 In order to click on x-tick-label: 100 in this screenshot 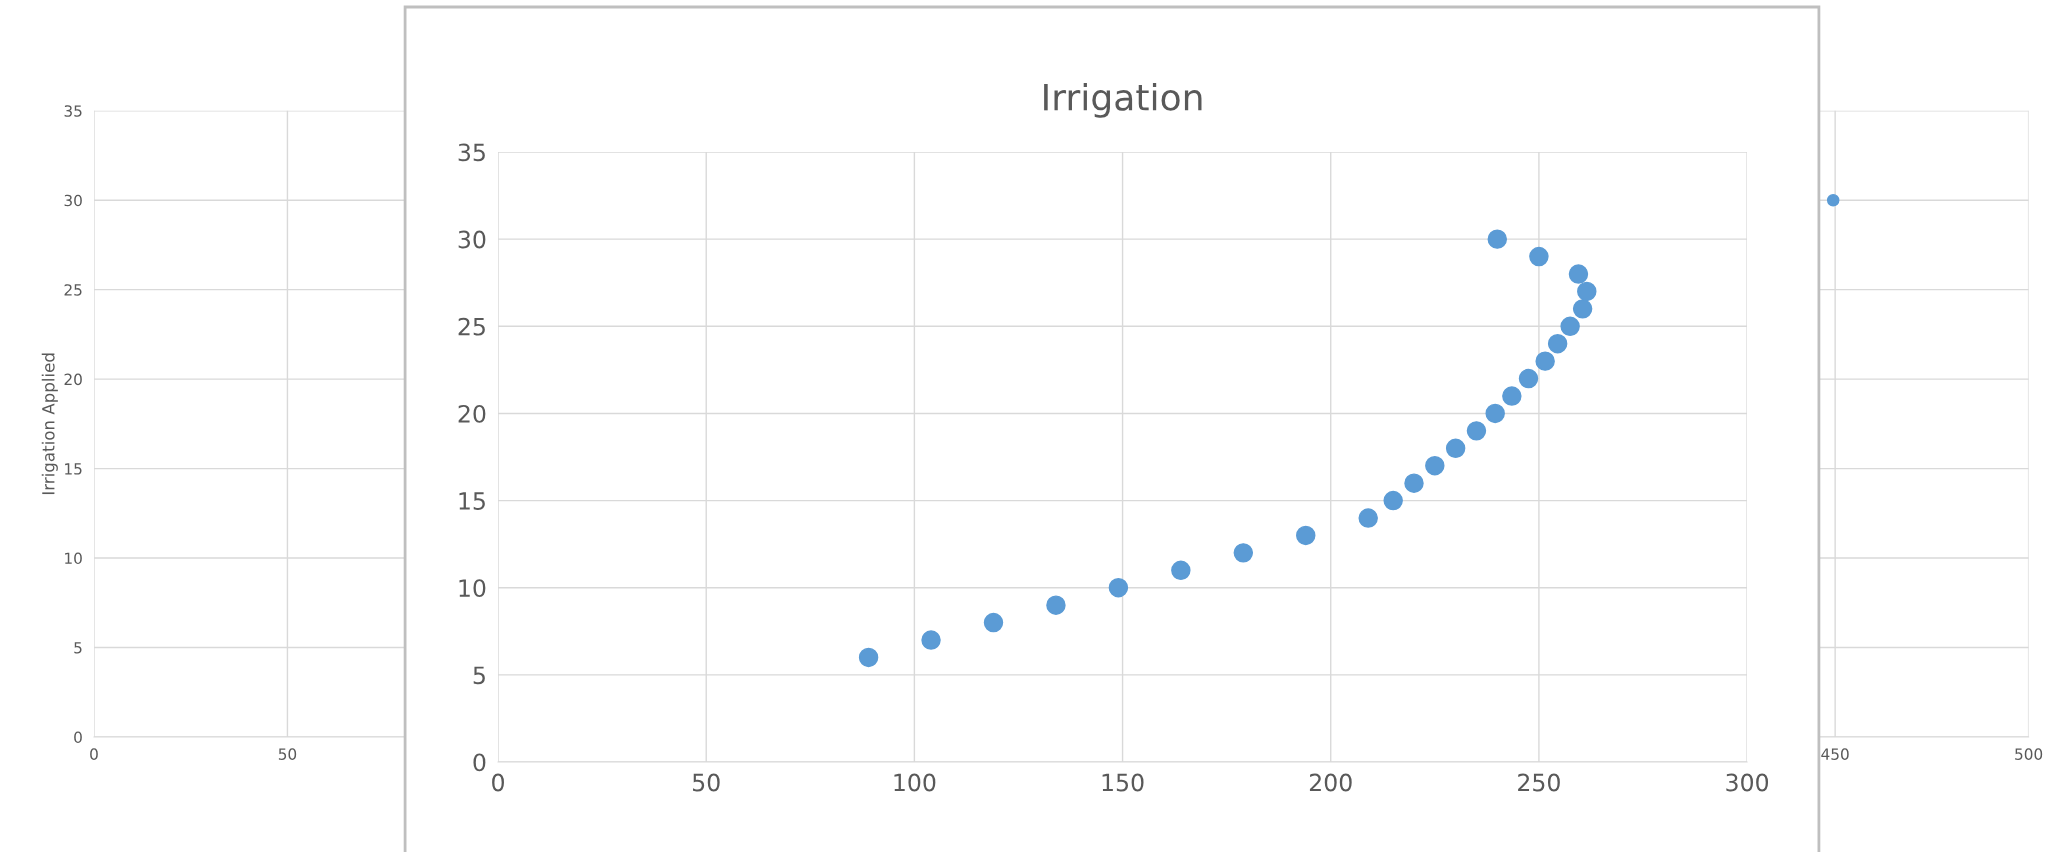, I will do `click(915, 782)`.